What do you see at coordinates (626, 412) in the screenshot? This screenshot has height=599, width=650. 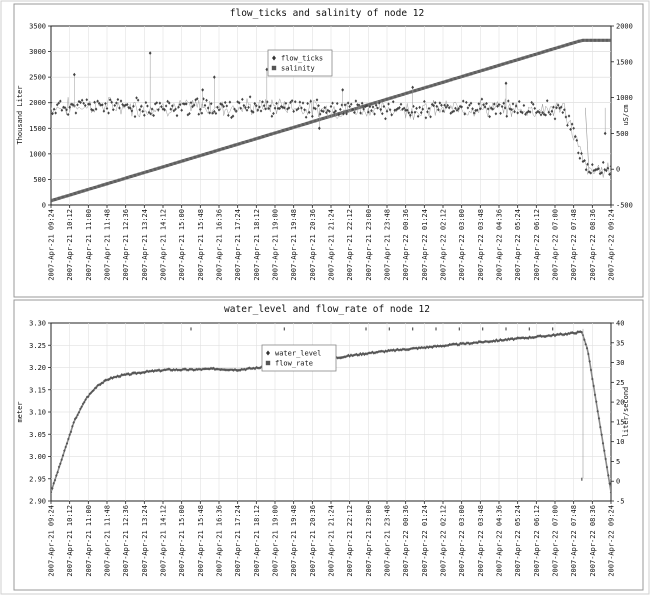 I see `y2-axis-label: liter/second` at bounding box center [626, 412].